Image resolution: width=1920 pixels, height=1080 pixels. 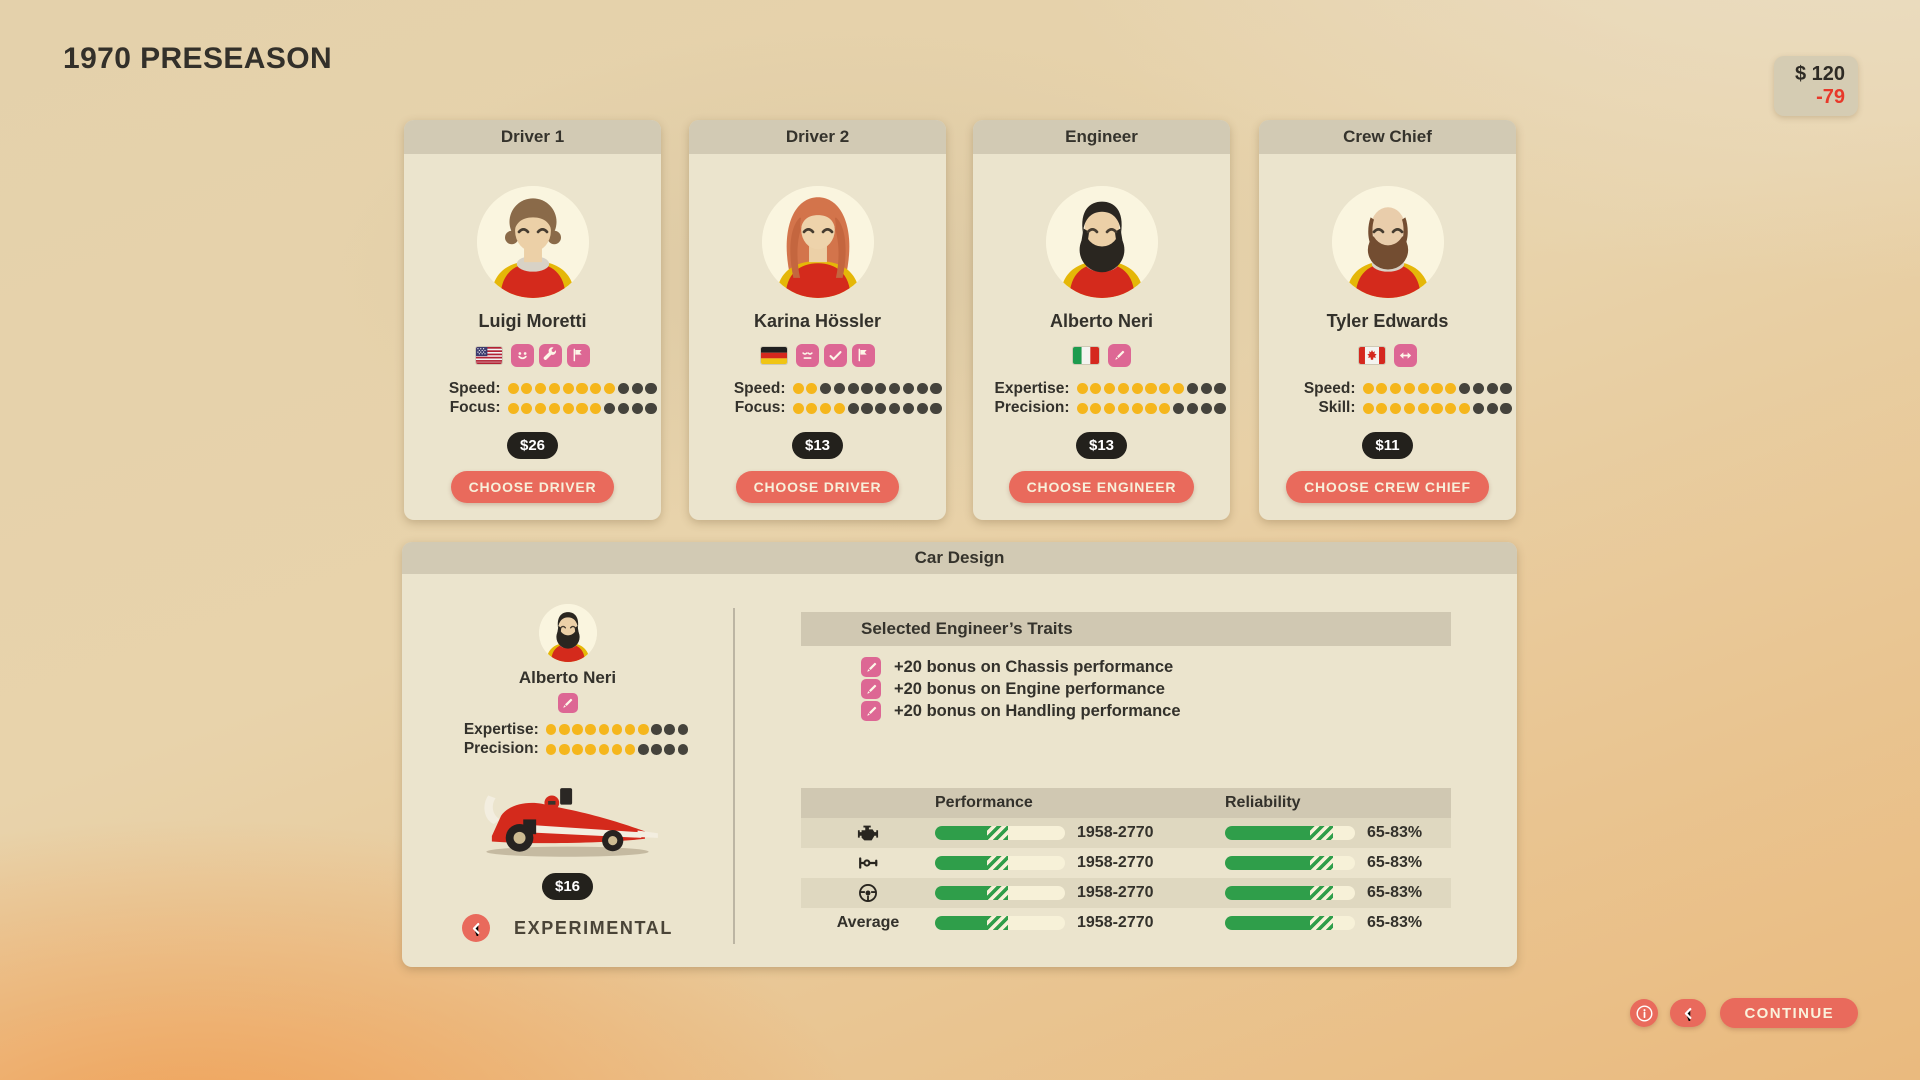 I want to click on performance-header: Performance, so click(x=984, y=802).